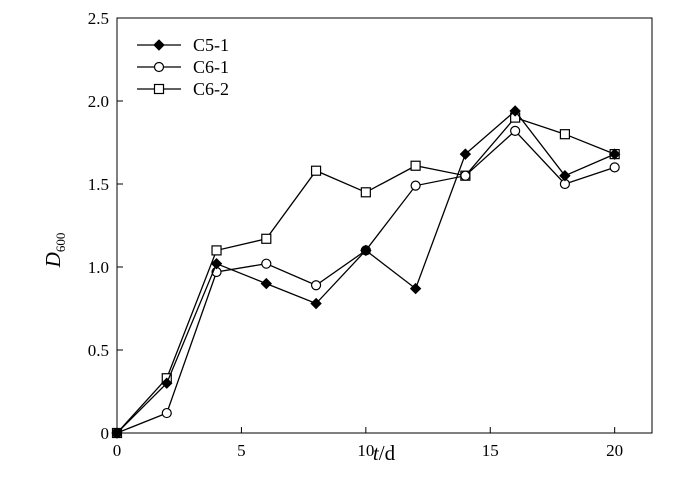 Image resolution: width=700 pixels, height=498 pixels. What do you see at coordinates (60, 243) in the screenshot?
I see `y-axis-title-subscript: 600` at bounding box center [60, 243].